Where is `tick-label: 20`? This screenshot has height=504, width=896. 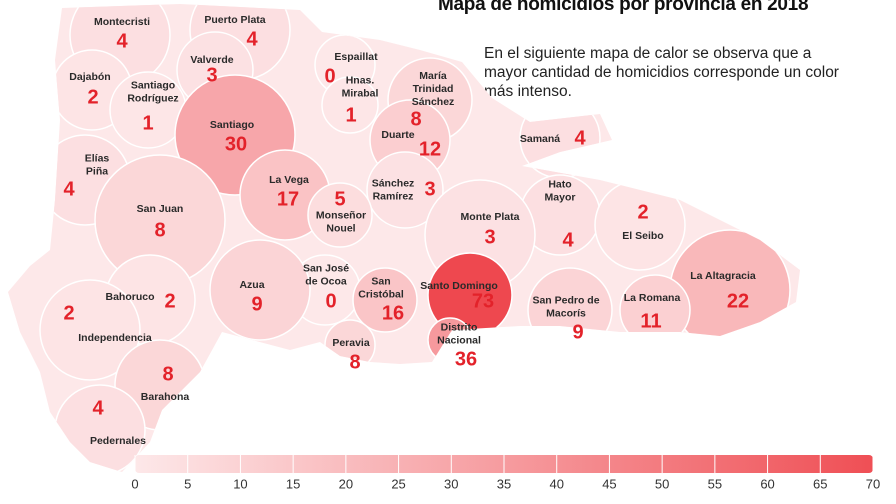 tick-label: 20 is located at coordinates (346, 483).